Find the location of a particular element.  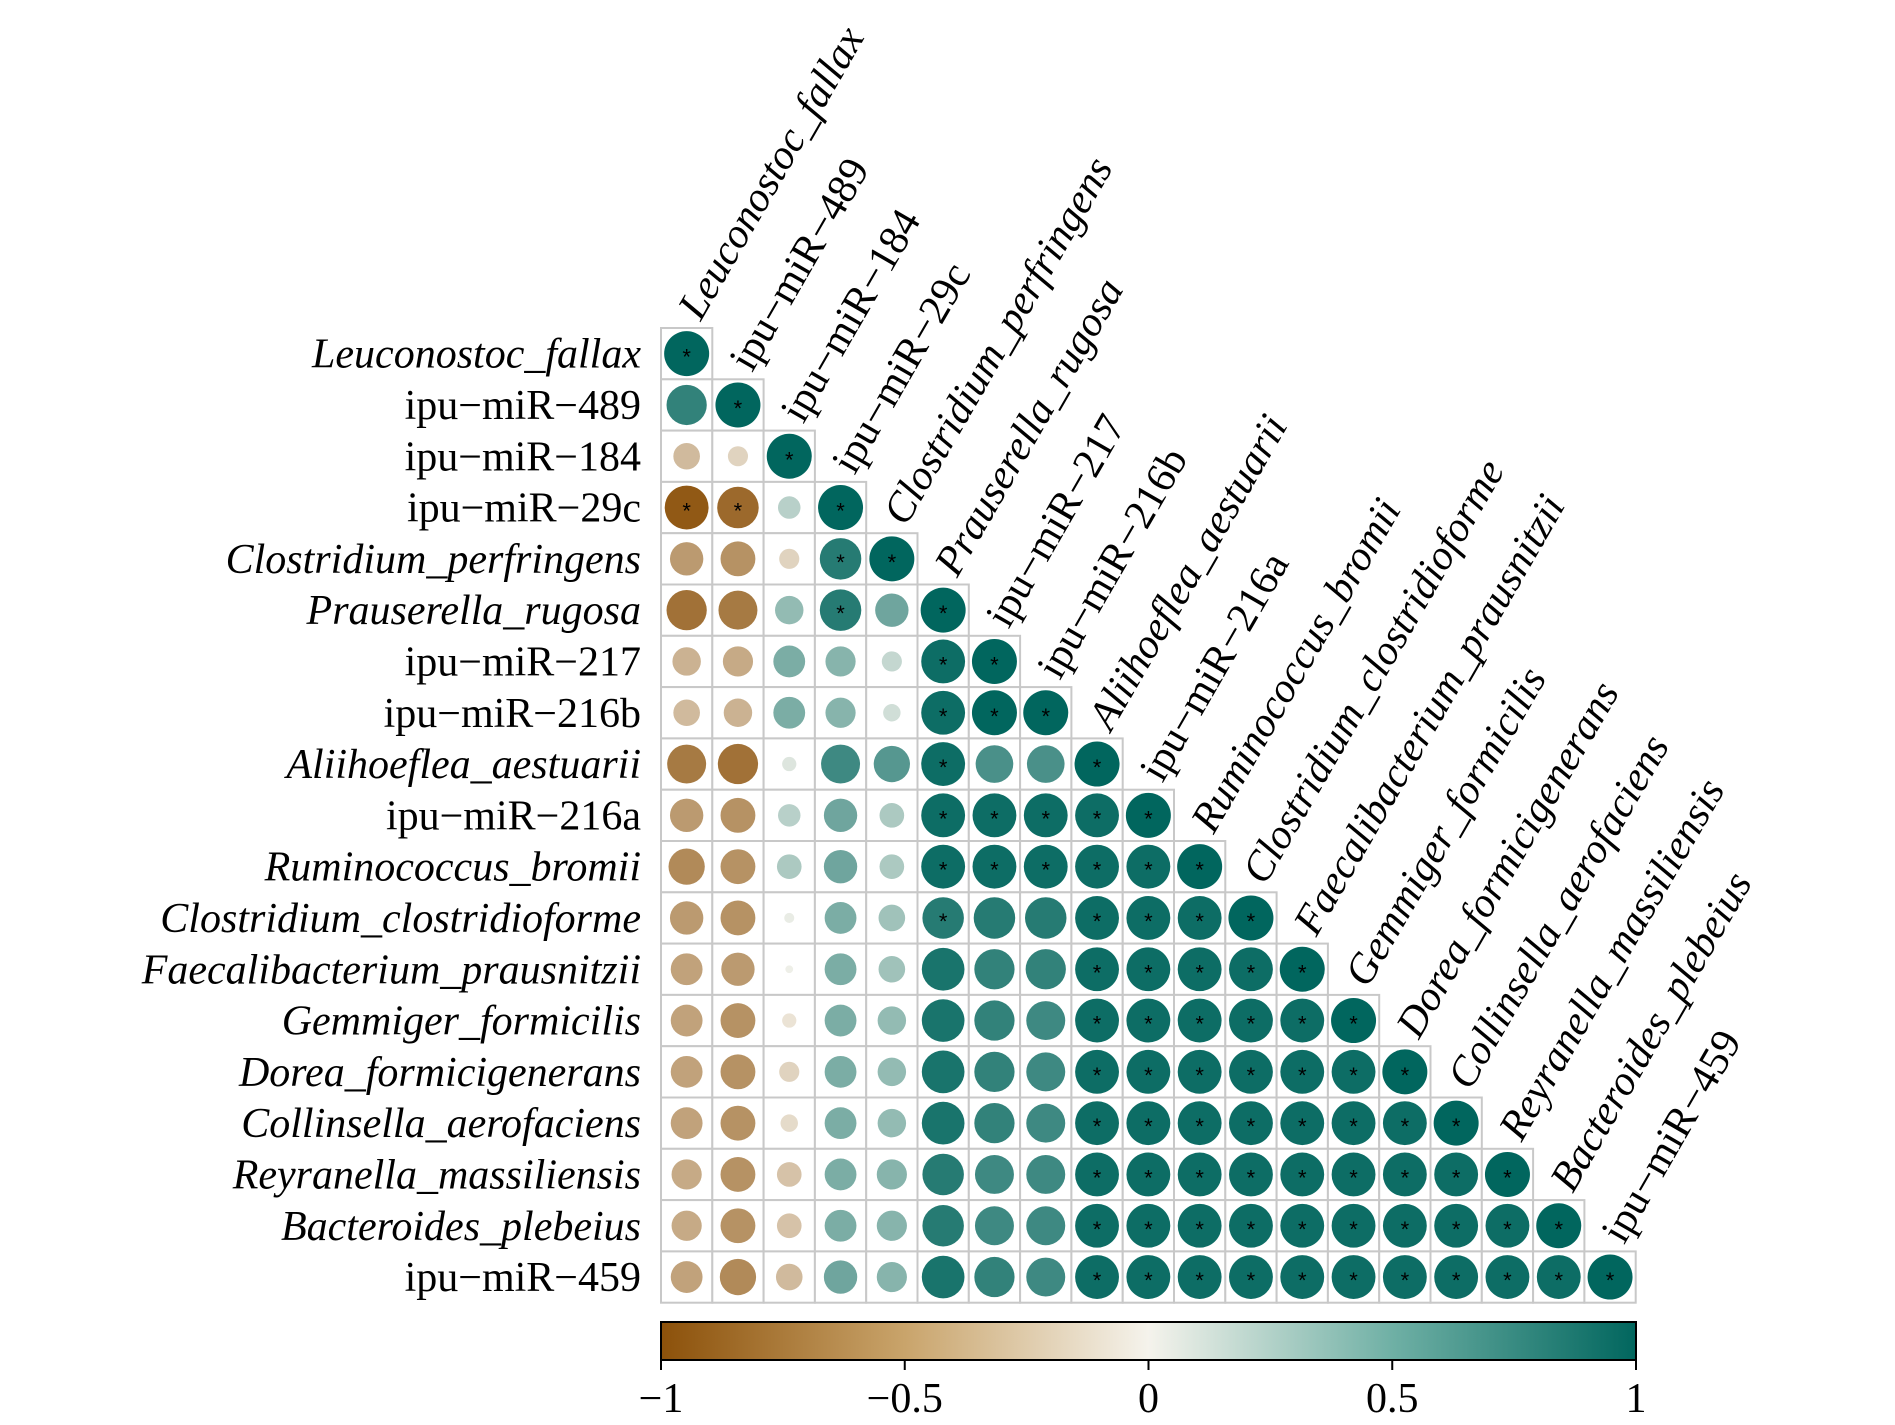

row-label: ipu−miR−216a is located at coordinates (513, 816).